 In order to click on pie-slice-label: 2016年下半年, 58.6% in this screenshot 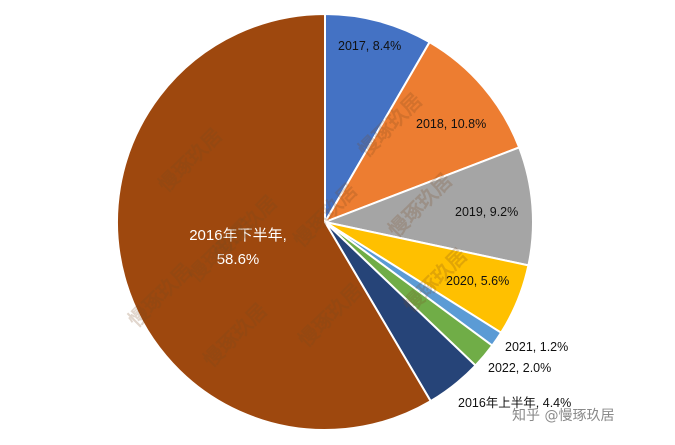, I will do `click(238, 247)`.